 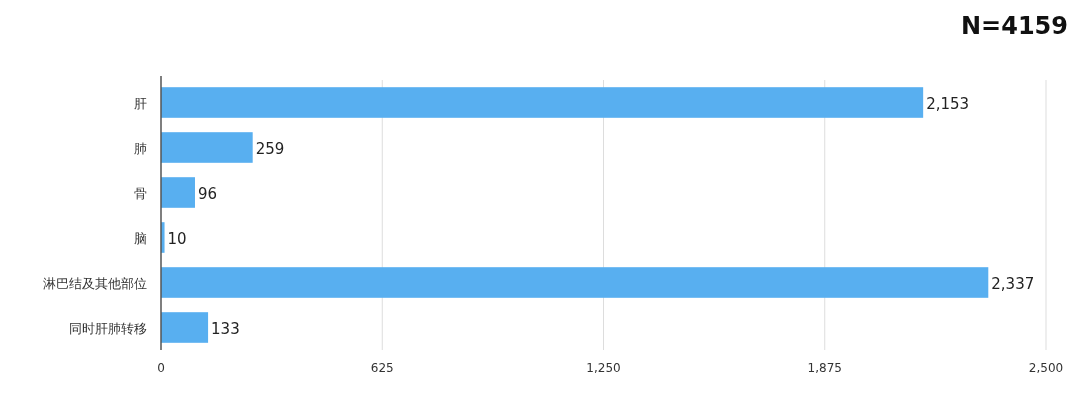 What do you see at coordinates (1014, 26) in the screenshot?
I see `chart-title: N=4159` at bounding box center [1014, 26].